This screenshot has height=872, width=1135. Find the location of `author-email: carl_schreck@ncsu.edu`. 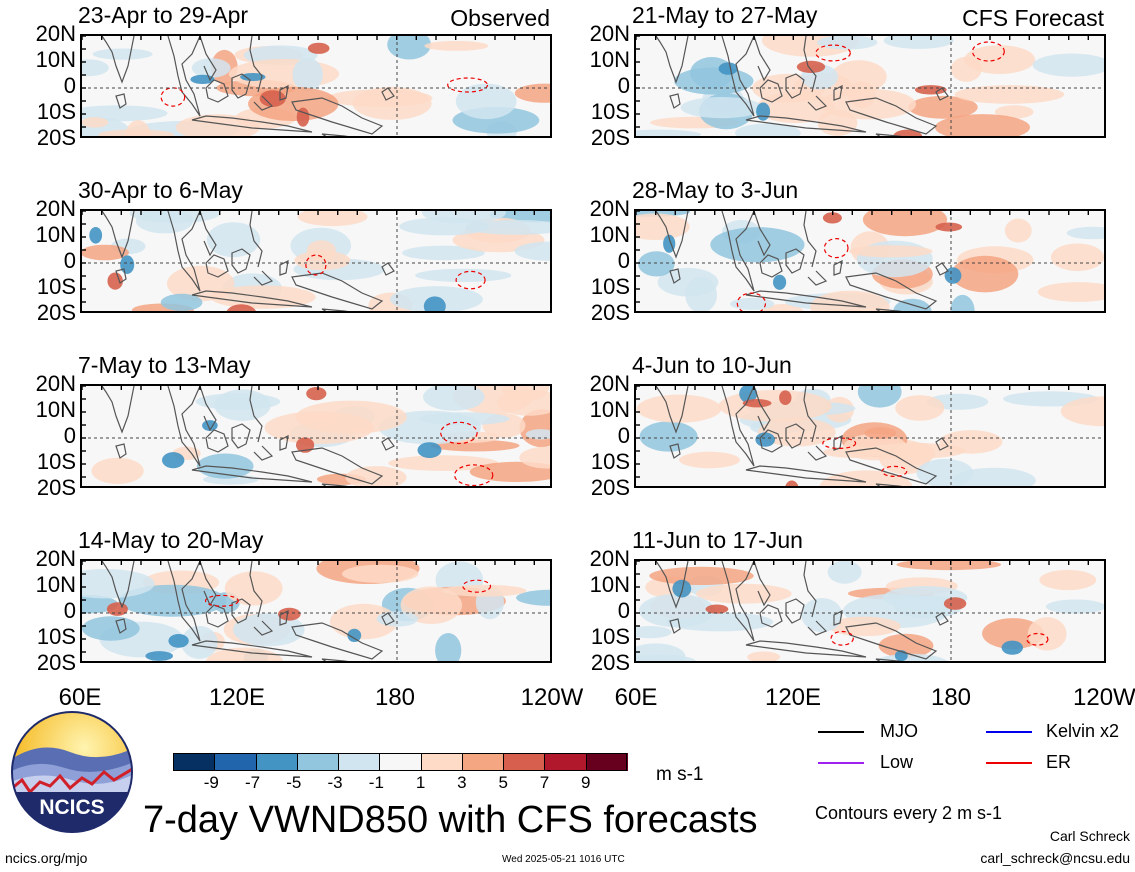

author-email: carl_schreck@ncsu.edu is located at coordinates (1055, 858).